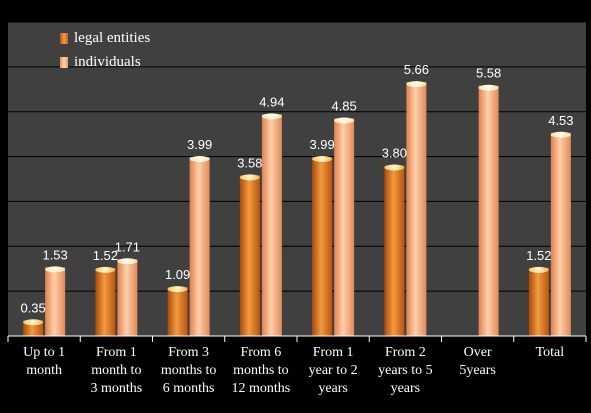 This screenshot has width=591, height=413. I want to click on legend-item-individuals: individuals, so click(105, 62).